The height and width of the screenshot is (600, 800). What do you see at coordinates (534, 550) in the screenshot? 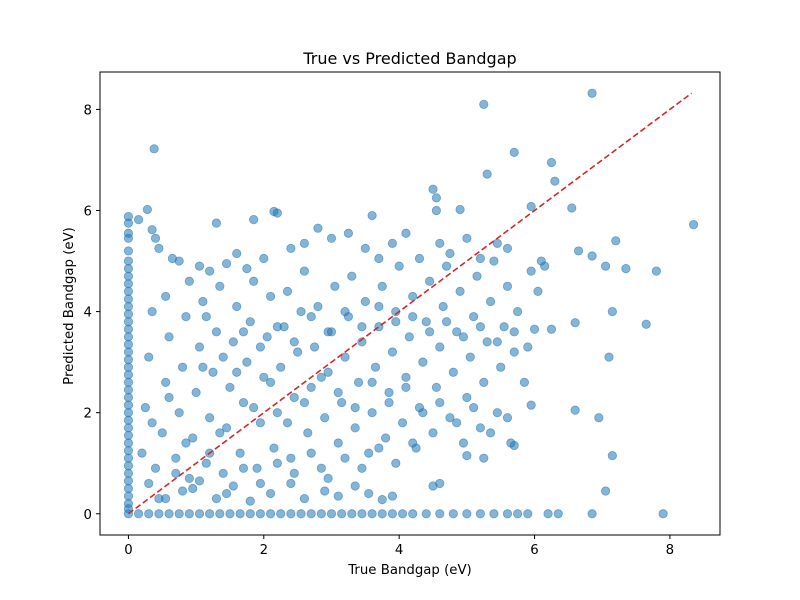
I see `x-tick-label: 6` at bounding box center [534, 550].